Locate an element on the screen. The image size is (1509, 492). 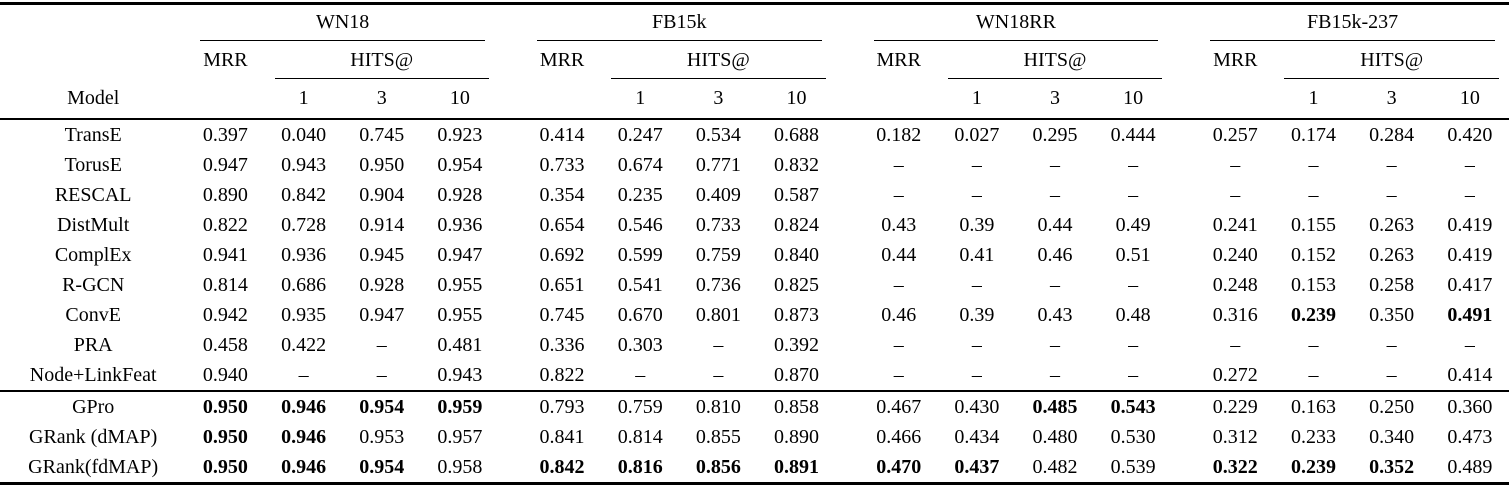
metric-value: 0.914 is located at coordinates (382, 224).